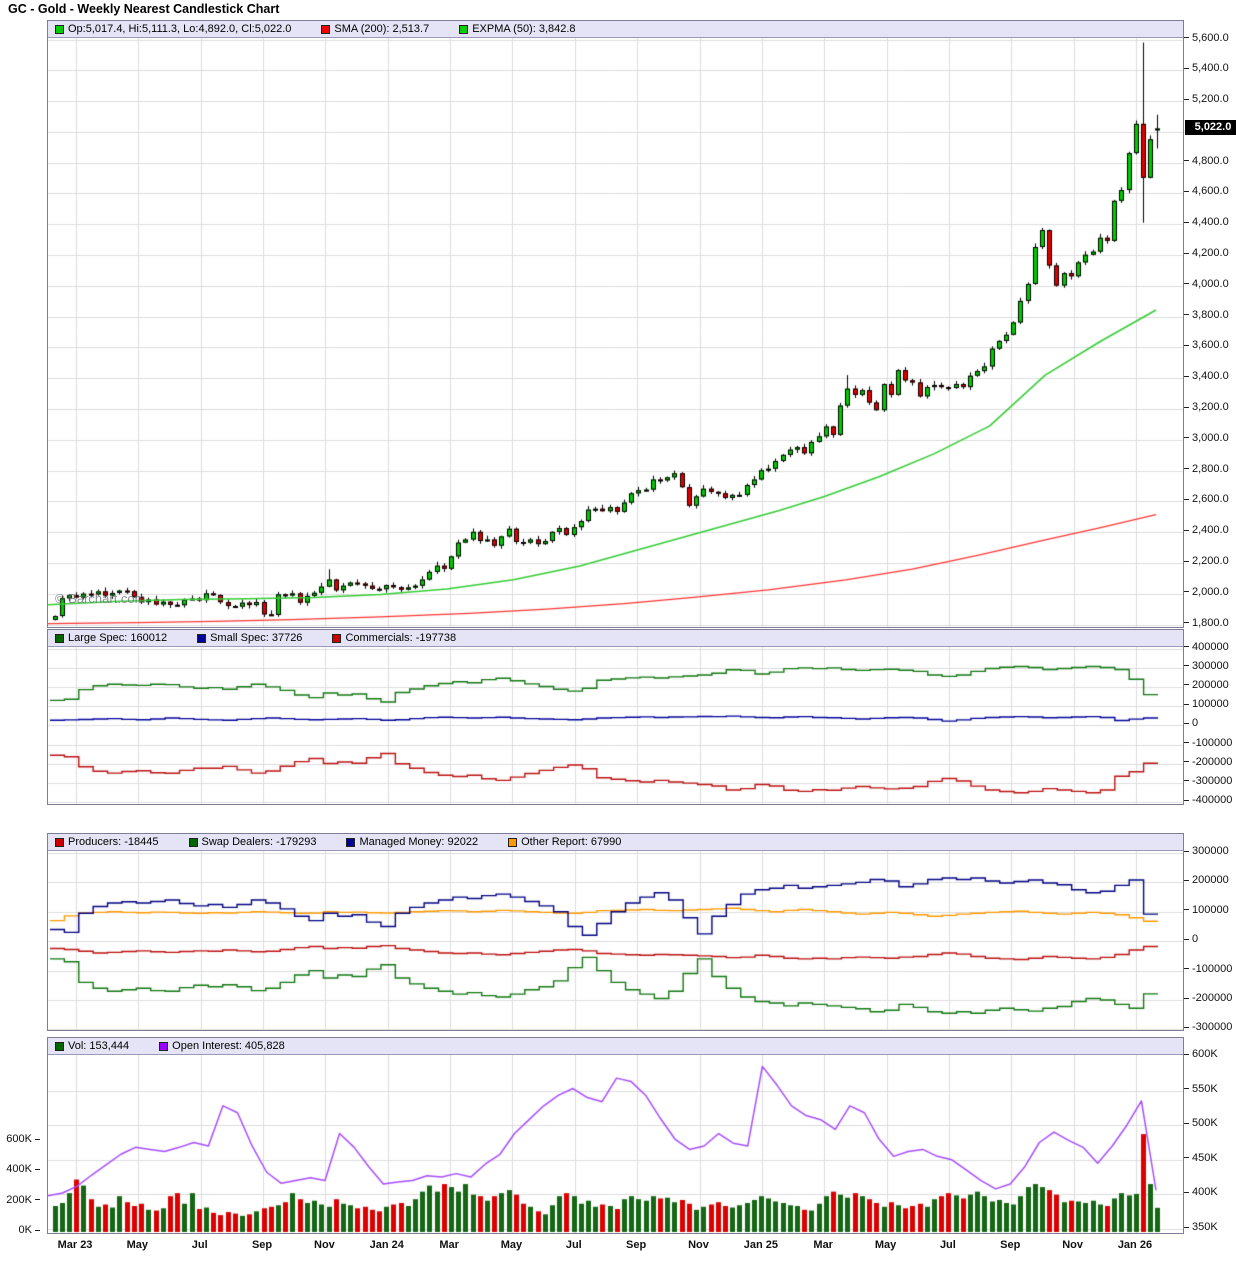 Image resolution: width=1236 pixels, height=1276 pixels. I want to click on y-tick-label: 400K, so click(20, 1169).